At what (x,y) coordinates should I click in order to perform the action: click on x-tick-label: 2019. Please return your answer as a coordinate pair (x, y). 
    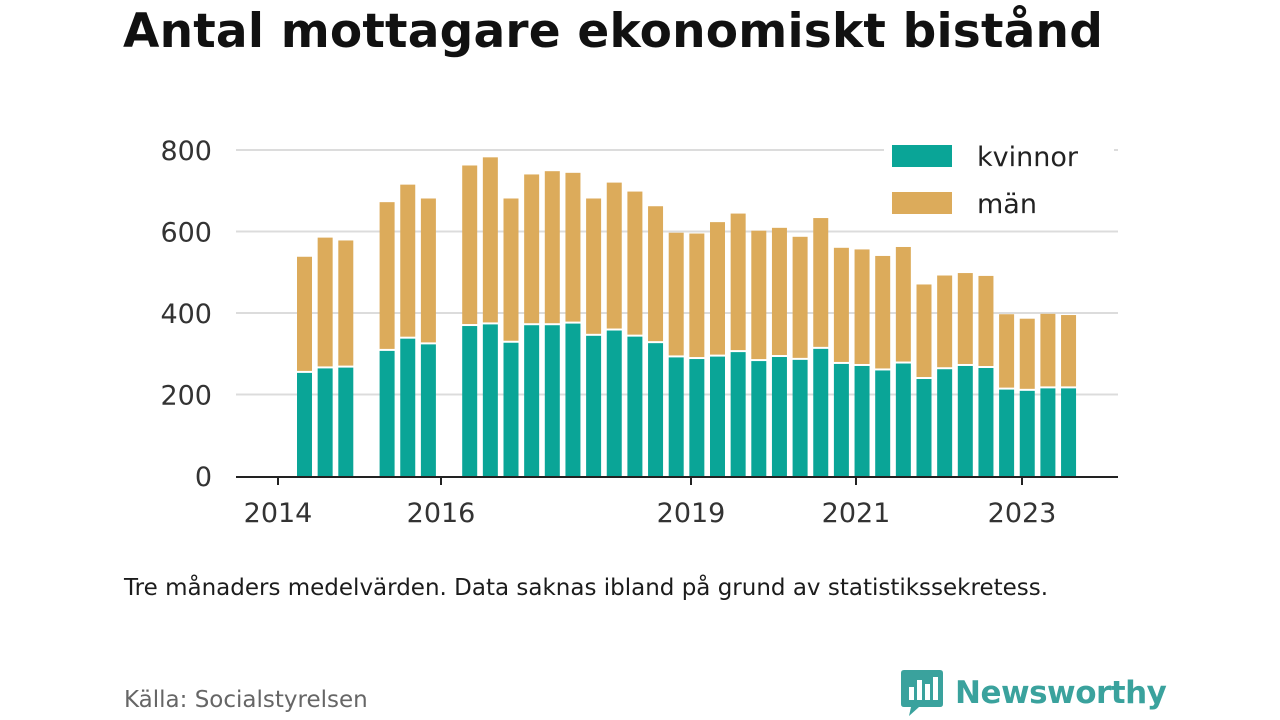
    Looking at the image, I should click on (691, 513).